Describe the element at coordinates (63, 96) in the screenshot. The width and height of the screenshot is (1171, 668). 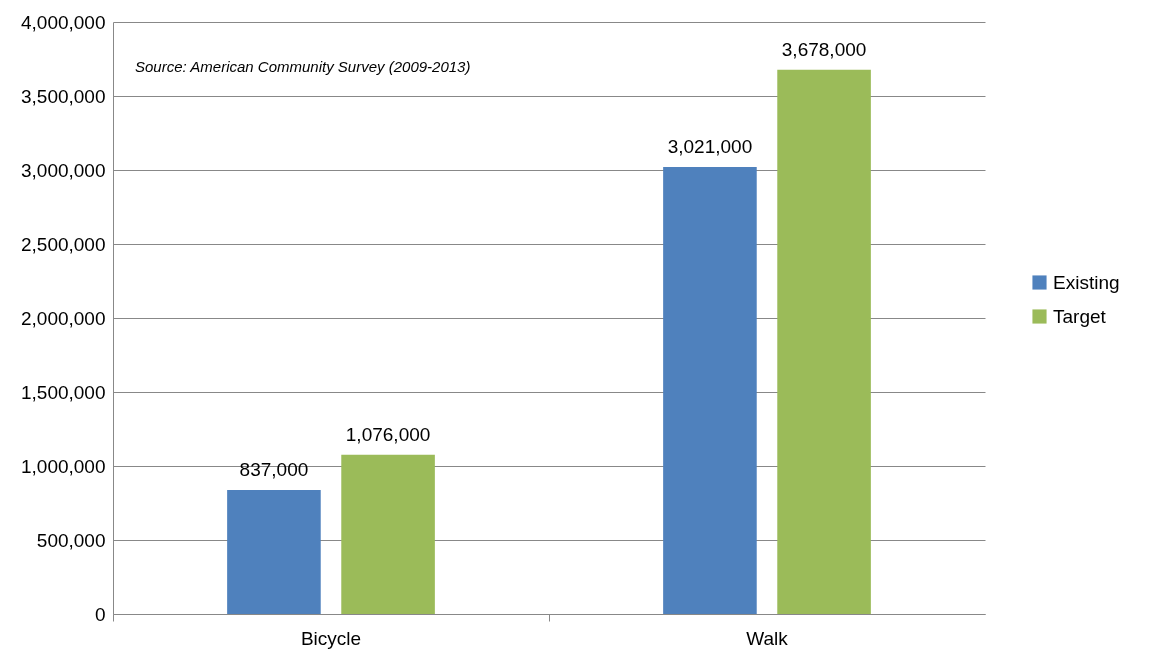
I see `y-tick-label: 3,500,000` at that location.